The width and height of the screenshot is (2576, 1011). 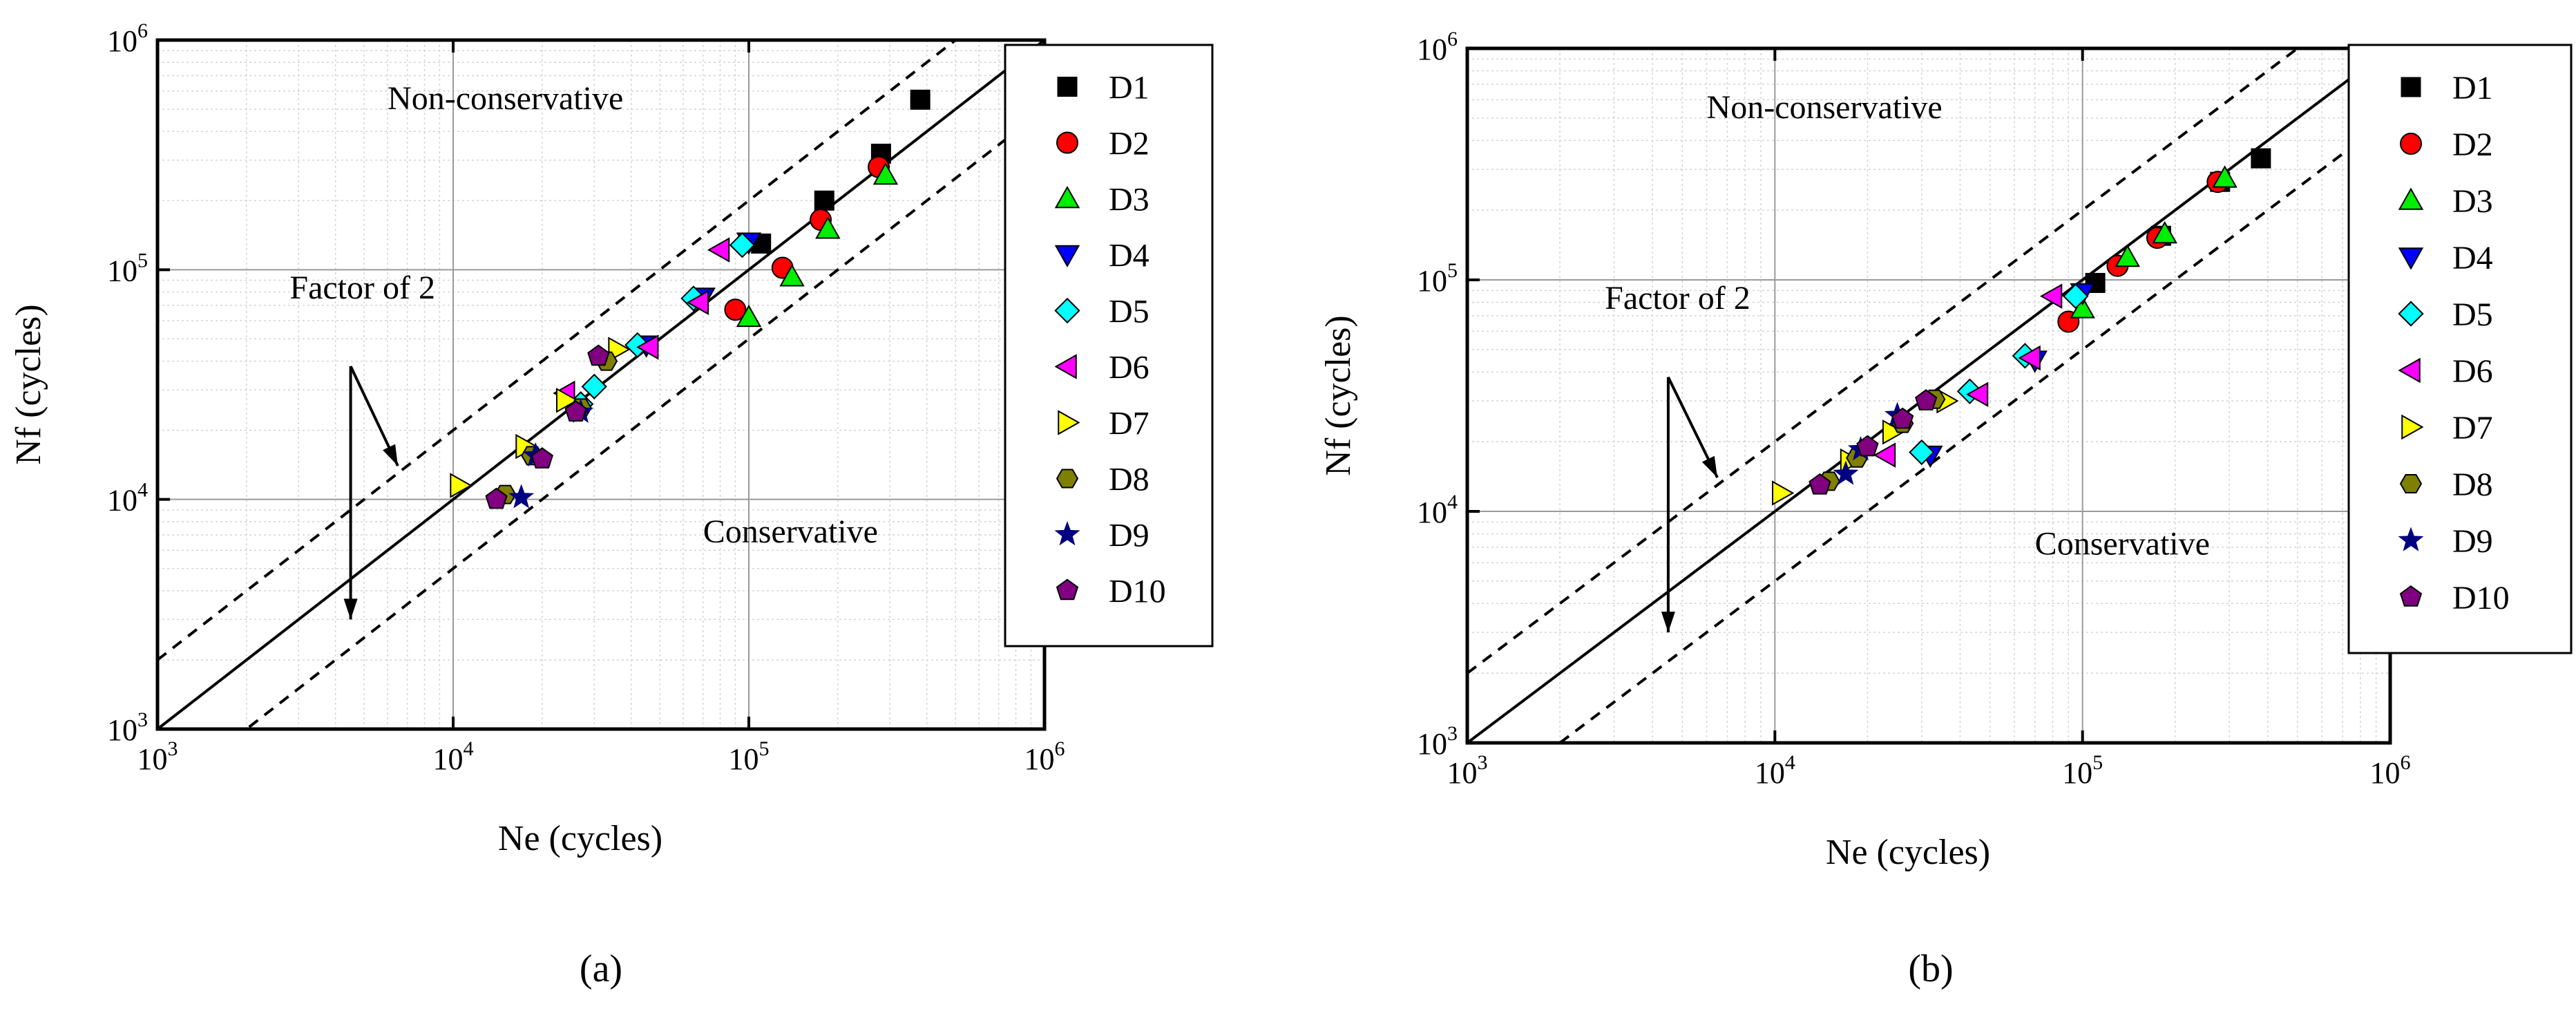 I want to click on point-d1, so click(x=920, y=100).